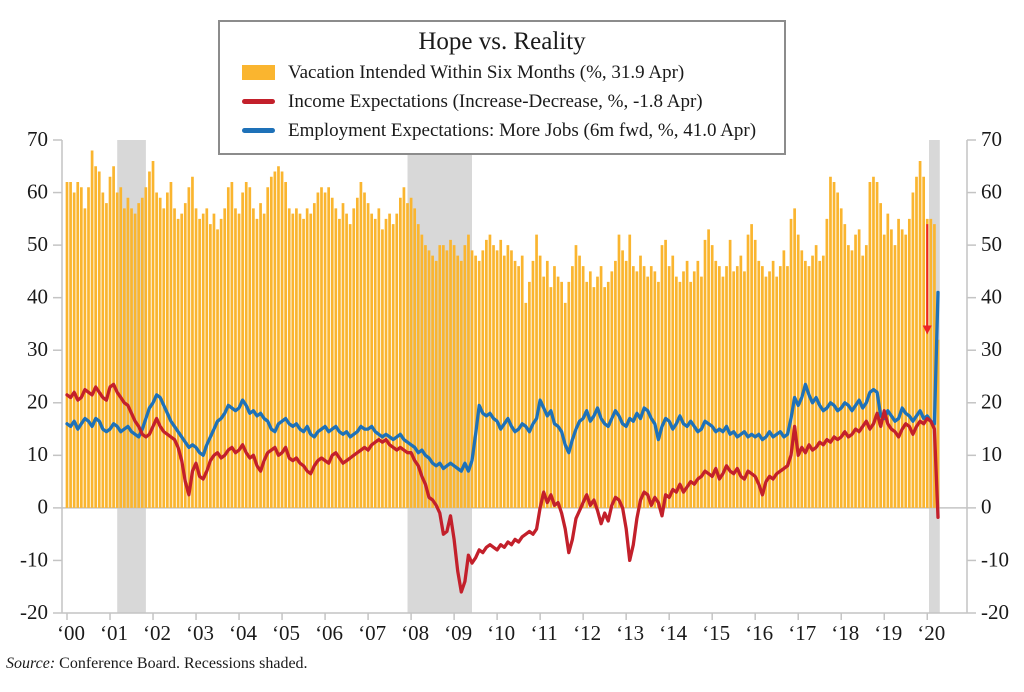  What do you see at coordinates (544, 633) in the screenshot?
I see `x-axis-label: ‘11` at bounding box center [544, 633].